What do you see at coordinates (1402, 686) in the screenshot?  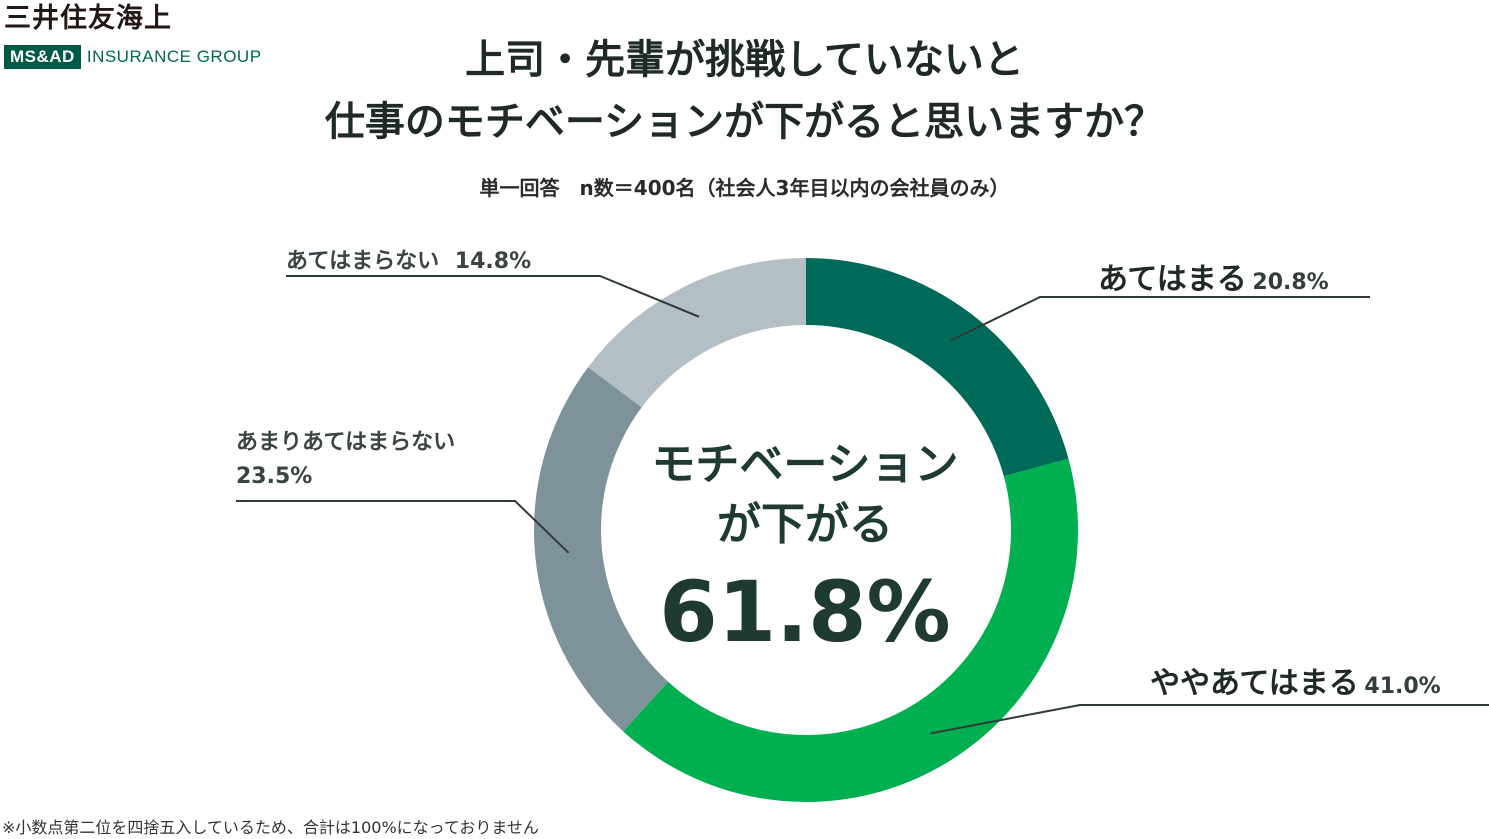 I see `slice-1-value: 41.0%` at bounding box center [1402, 686].